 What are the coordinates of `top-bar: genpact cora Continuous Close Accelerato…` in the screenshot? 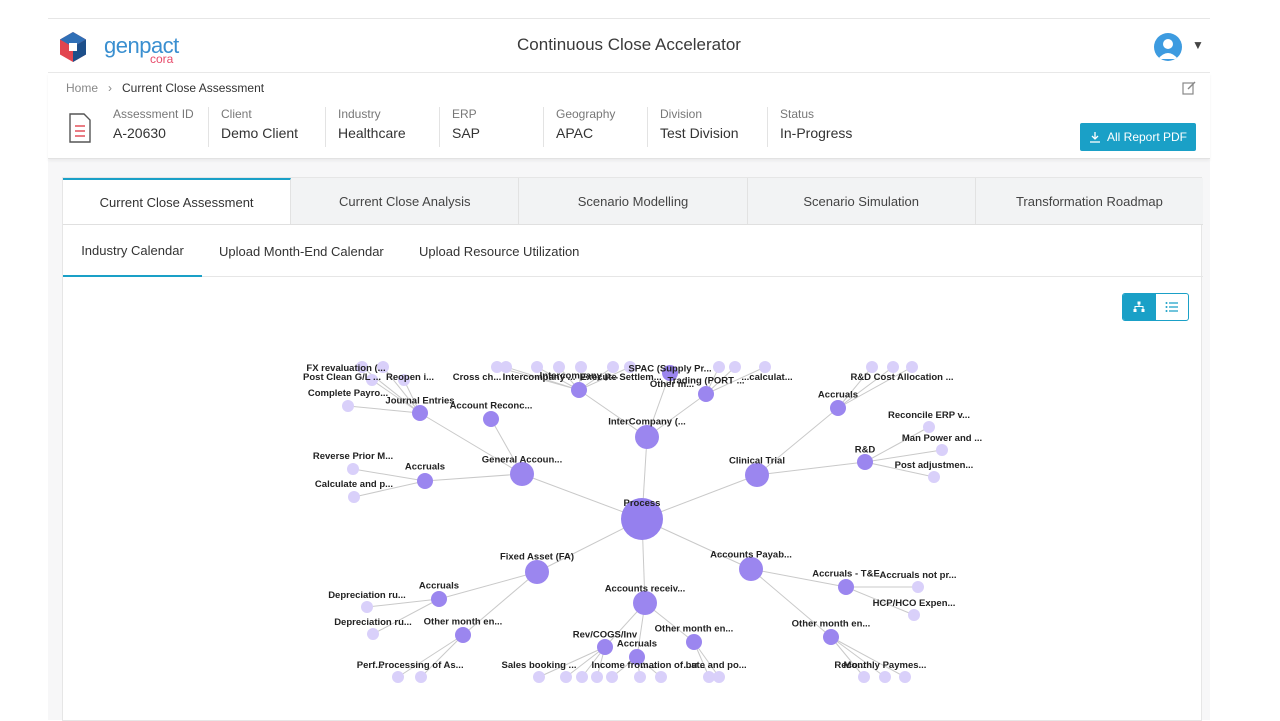 It's located at (629, 46).